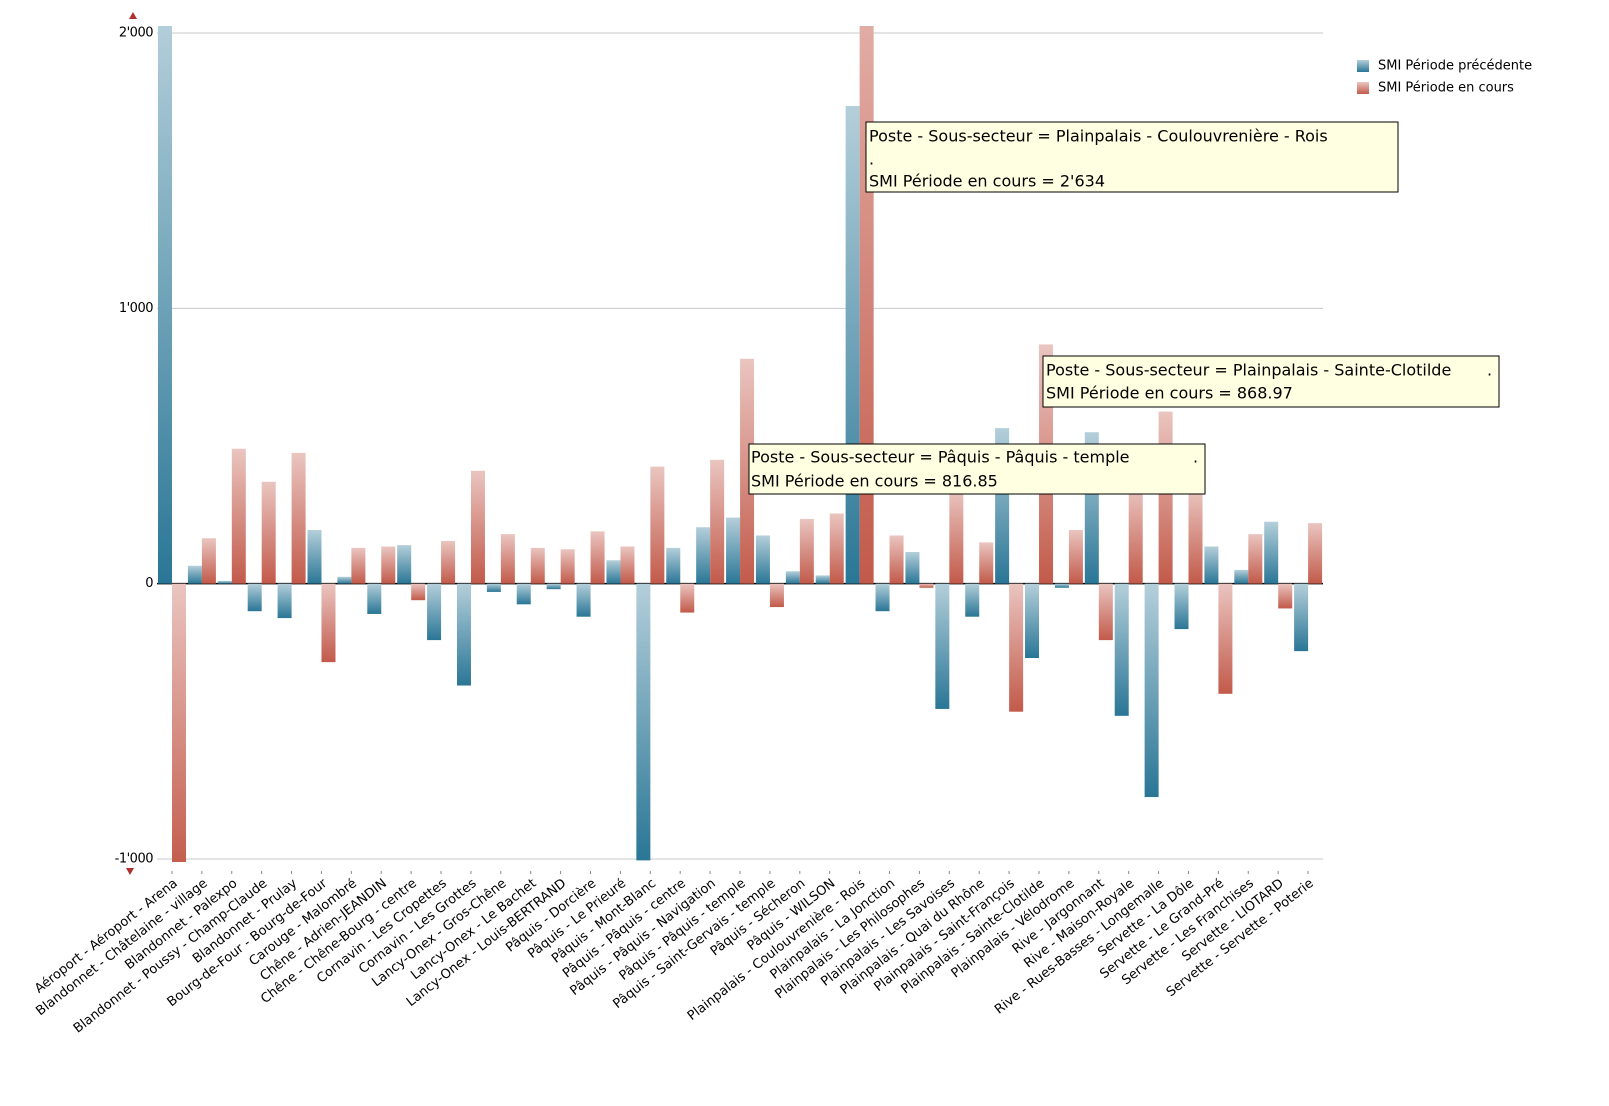  What do you see at coordinates (133, 15) in the screenshot?
I see `scroll-up-arrow` at bounding box center [133, 15].